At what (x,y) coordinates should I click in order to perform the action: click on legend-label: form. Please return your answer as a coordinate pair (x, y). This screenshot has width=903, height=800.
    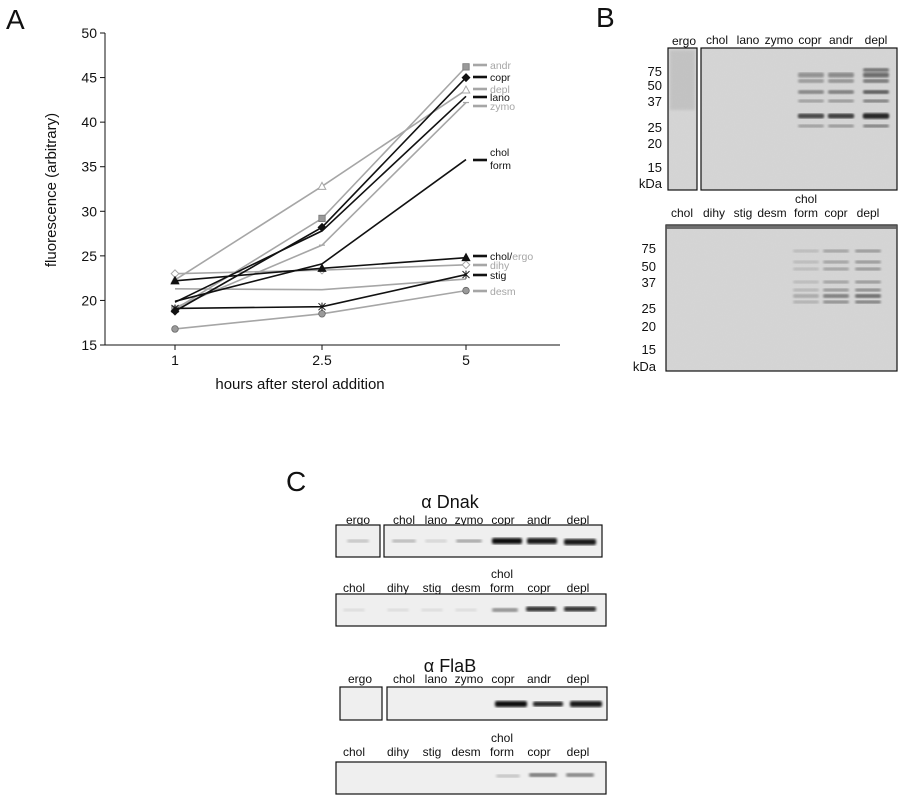
    Looking at the image, I should click on (500, 166).